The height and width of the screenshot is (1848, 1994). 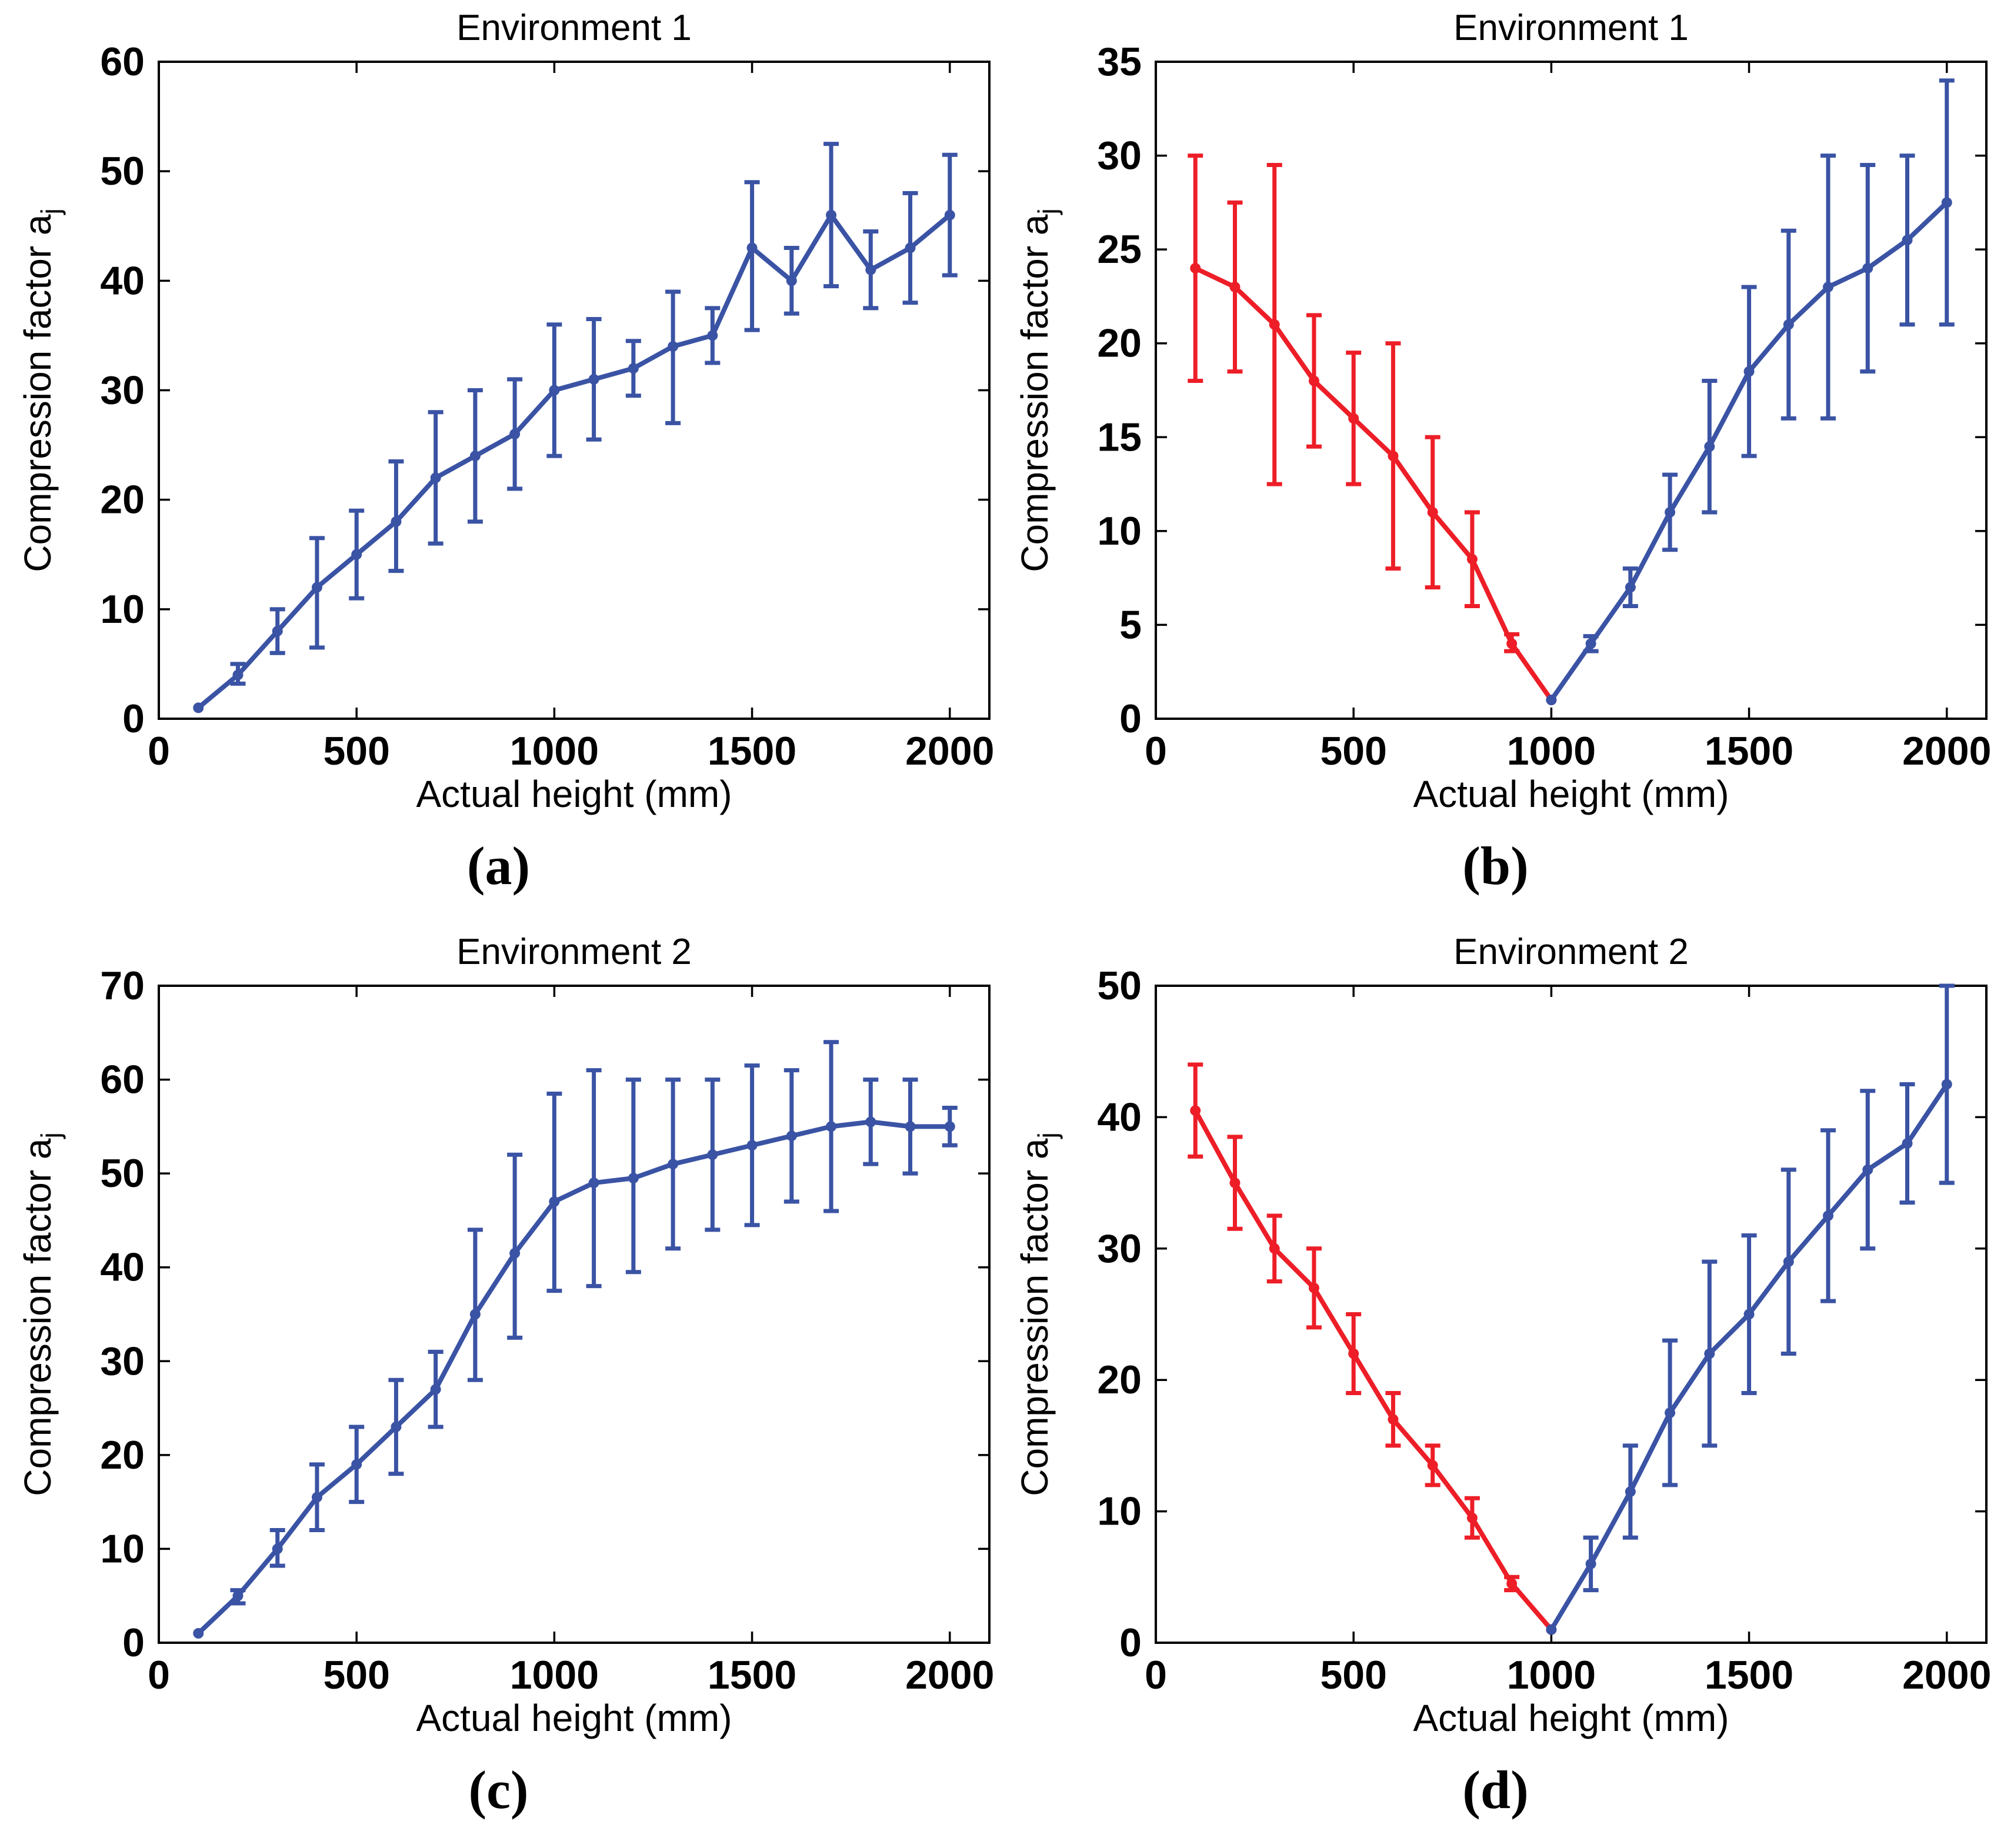 I want to click on chart-title: Environment 1, so click(x=1571, y=28).